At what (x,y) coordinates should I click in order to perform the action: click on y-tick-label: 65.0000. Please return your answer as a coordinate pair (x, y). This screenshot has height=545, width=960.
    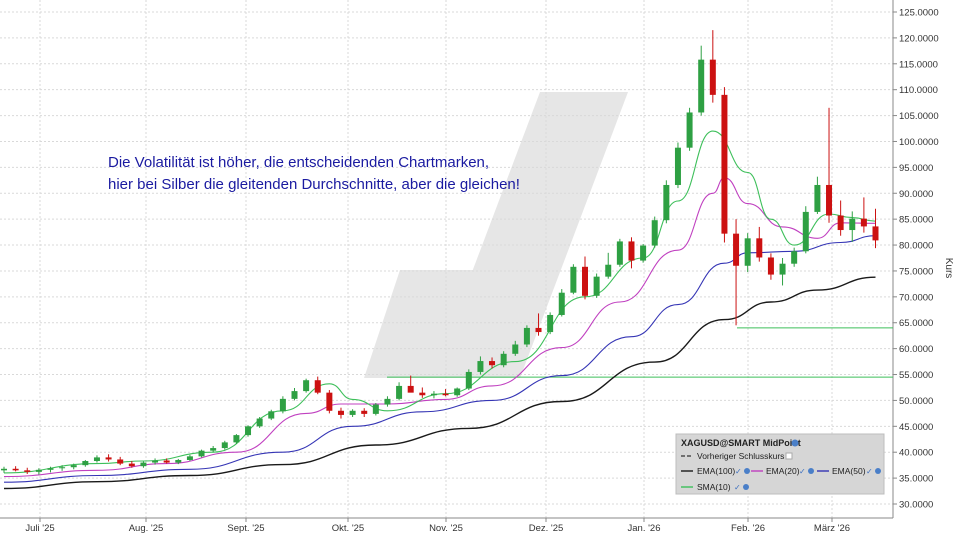
    Looking at the image, I should click on (916, 323).